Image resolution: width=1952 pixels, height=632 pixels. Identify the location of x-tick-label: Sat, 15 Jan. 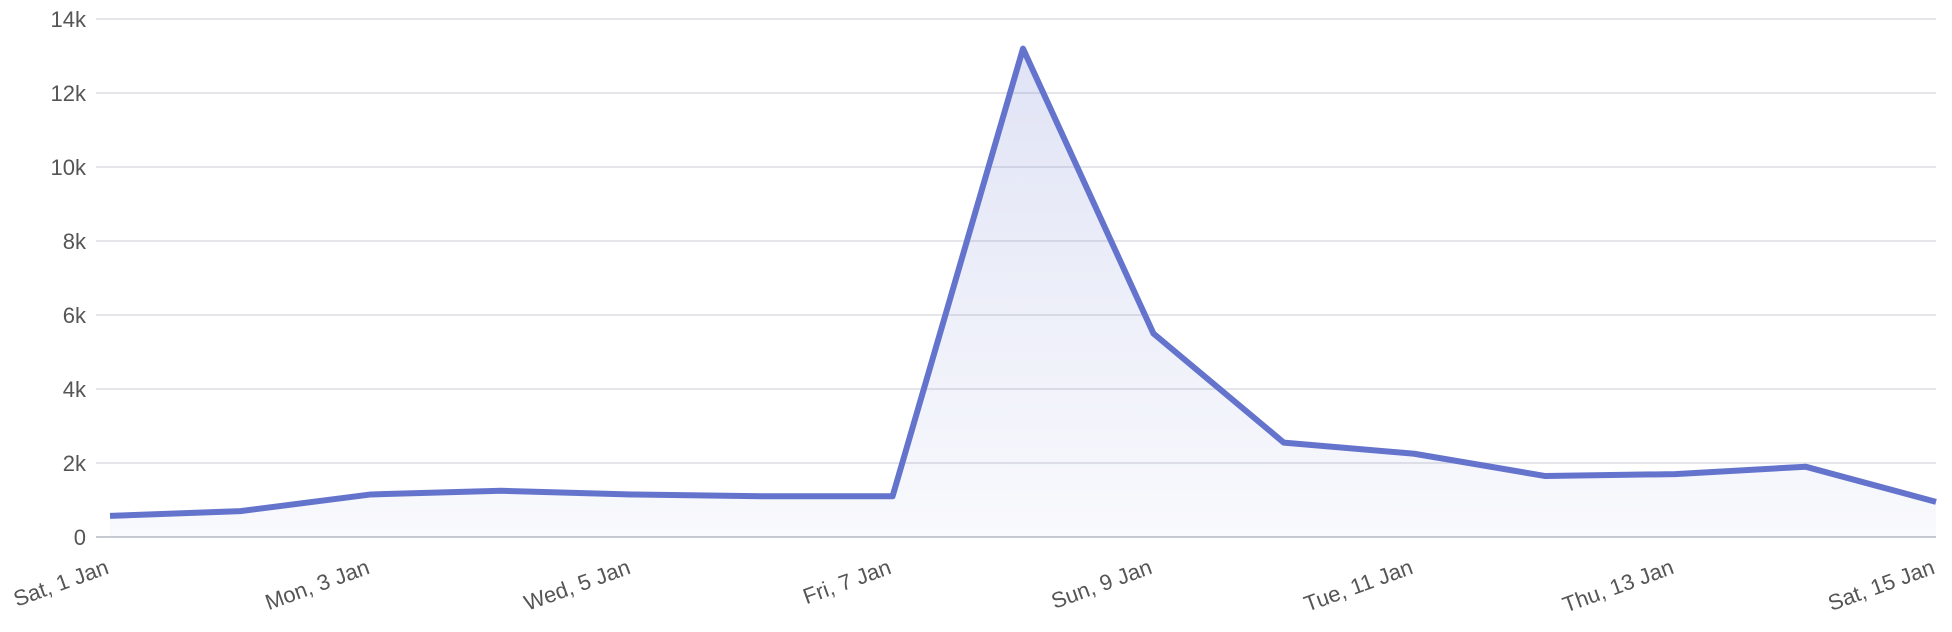
(1881, 585).